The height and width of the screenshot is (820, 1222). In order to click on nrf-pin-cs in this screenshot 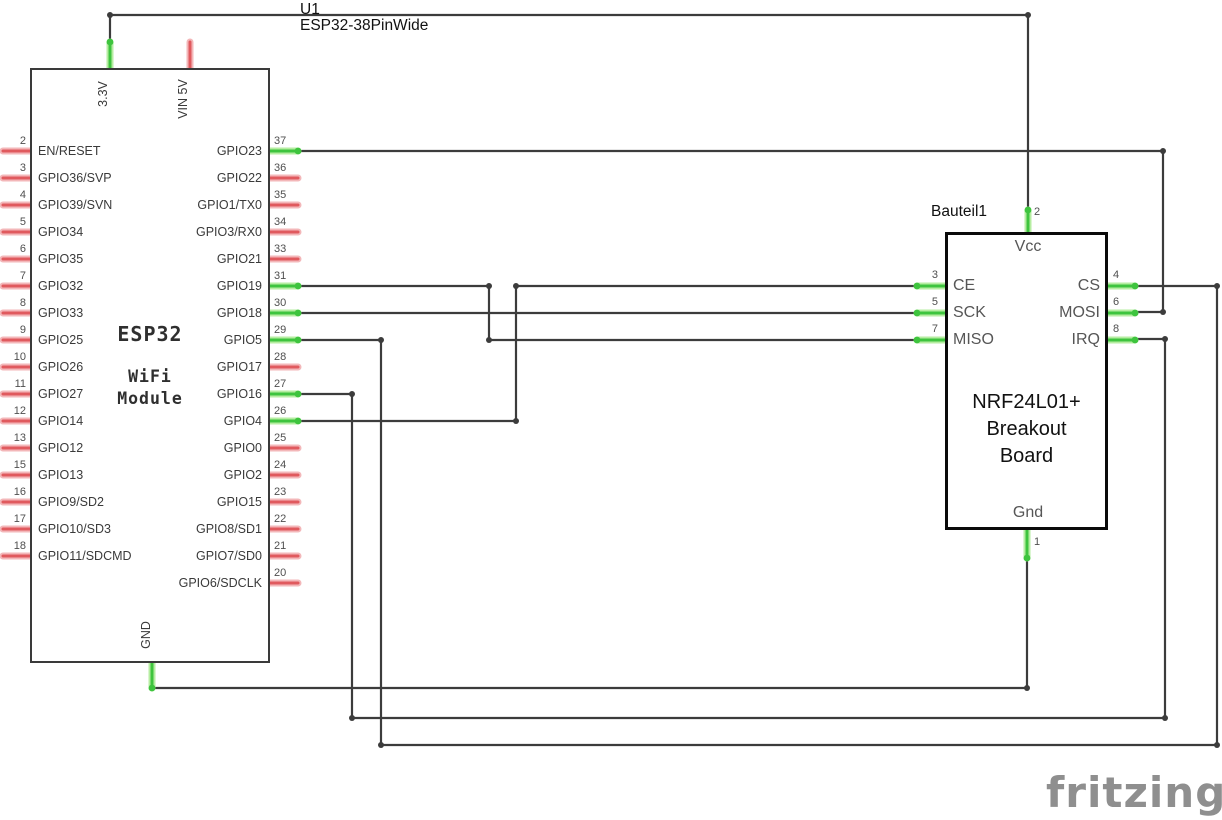, I will do `click(1121, 286)`.